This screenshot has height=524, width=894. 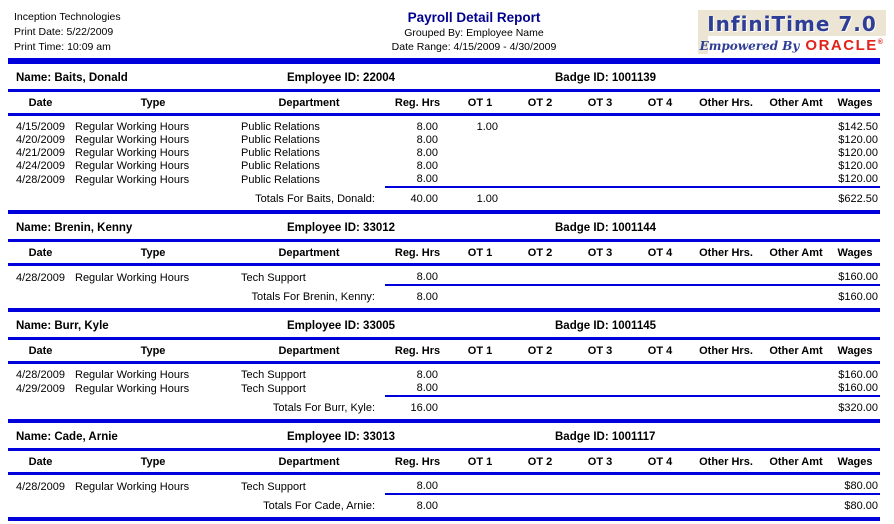 I want to click on infinitime-wordmark: InfiniTime 7.0, so click(x=792, y=23).